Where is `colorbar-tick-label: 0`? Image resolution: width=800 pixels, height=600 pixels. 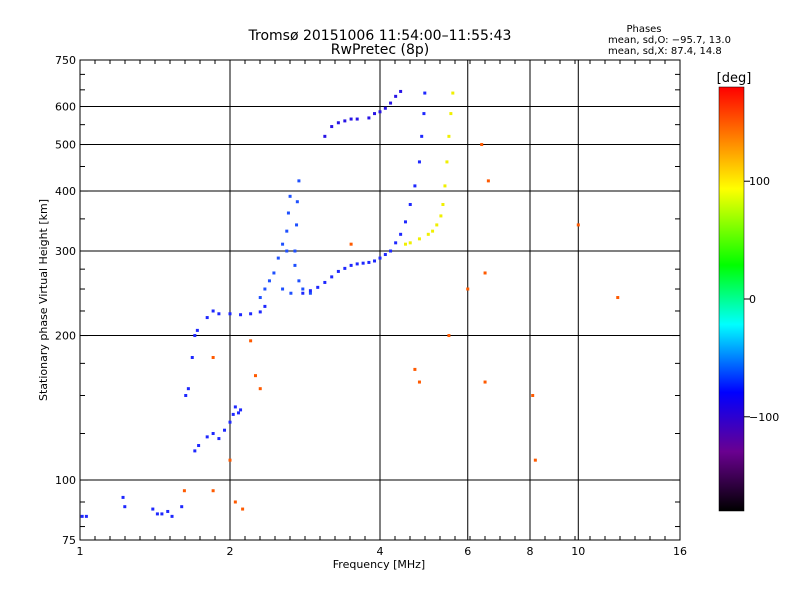 colorbar-tick-label: 0 is located at coordinates (752, 299).